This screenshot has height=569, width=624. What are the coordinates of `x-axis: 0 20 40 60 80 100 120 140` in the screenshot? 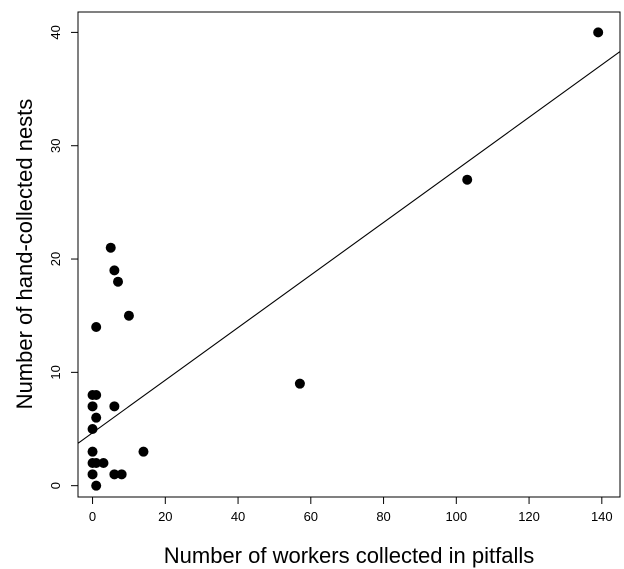 It's located at (351, 510).